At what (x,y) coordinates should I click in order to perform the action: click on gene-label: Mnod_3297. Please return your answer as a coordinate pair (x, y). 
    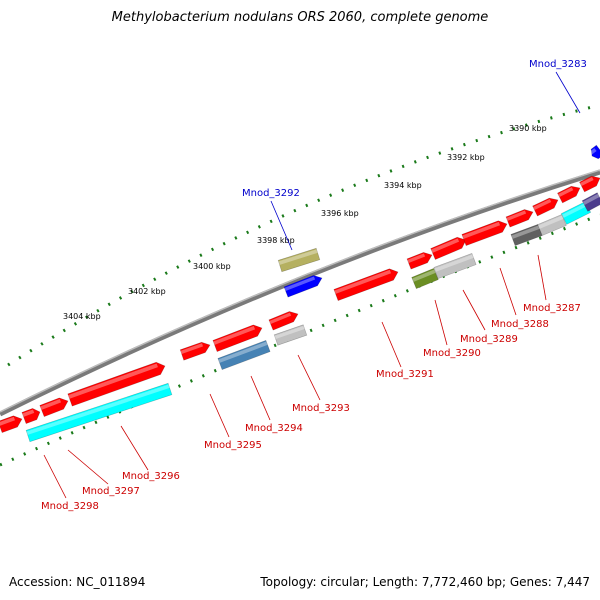
    Looking at the image, I should click on (111, 491).